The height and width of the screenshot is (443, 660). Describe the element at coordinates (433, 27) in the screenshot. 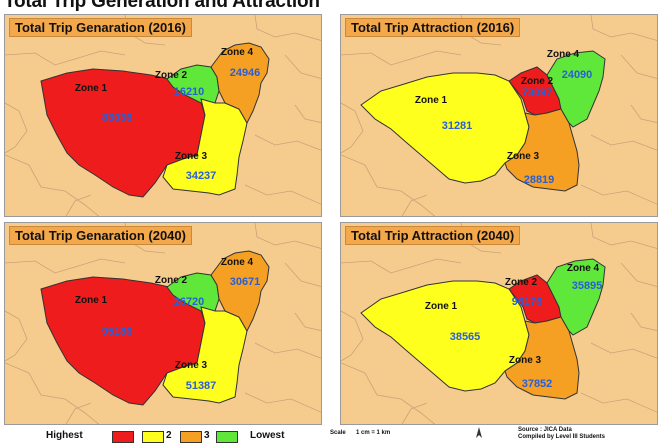

I see `panel-title: Total Trip Attraction (2016)` at that location.